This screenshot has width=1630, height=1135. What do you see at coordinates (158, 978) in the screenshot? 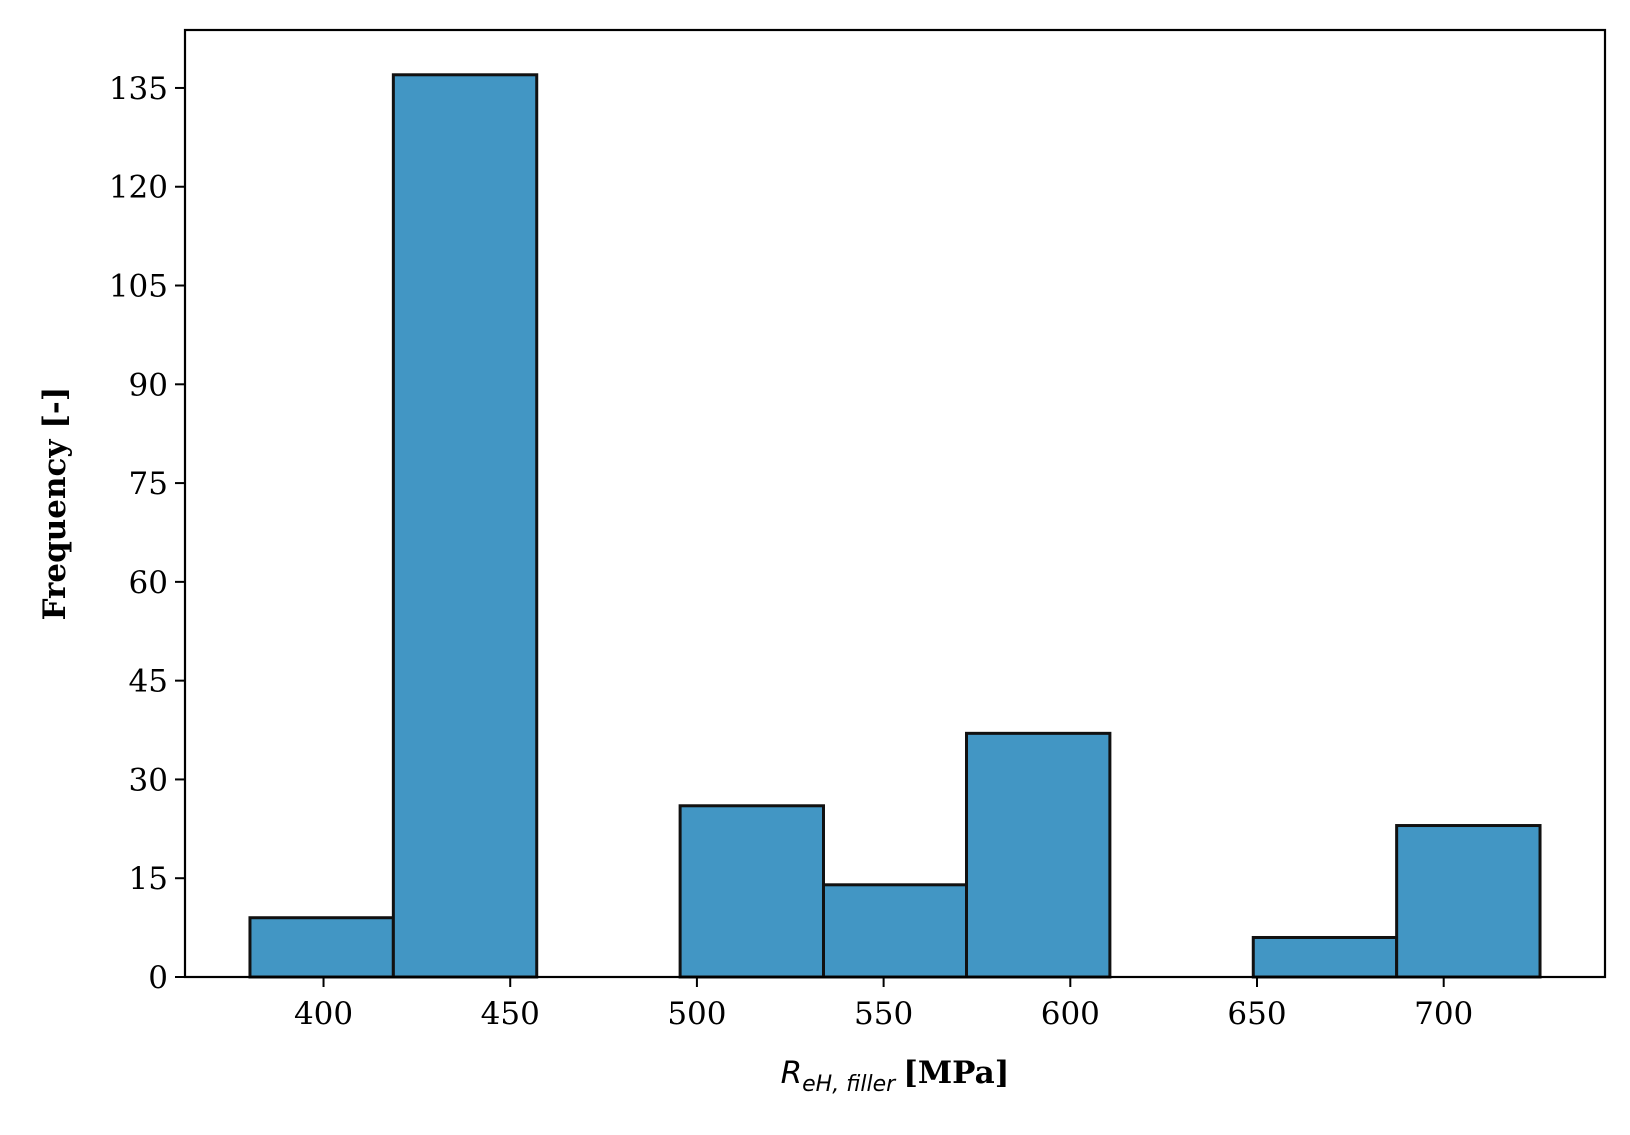
I see `y-tick-label: 0` at bounding box center [158, 978].